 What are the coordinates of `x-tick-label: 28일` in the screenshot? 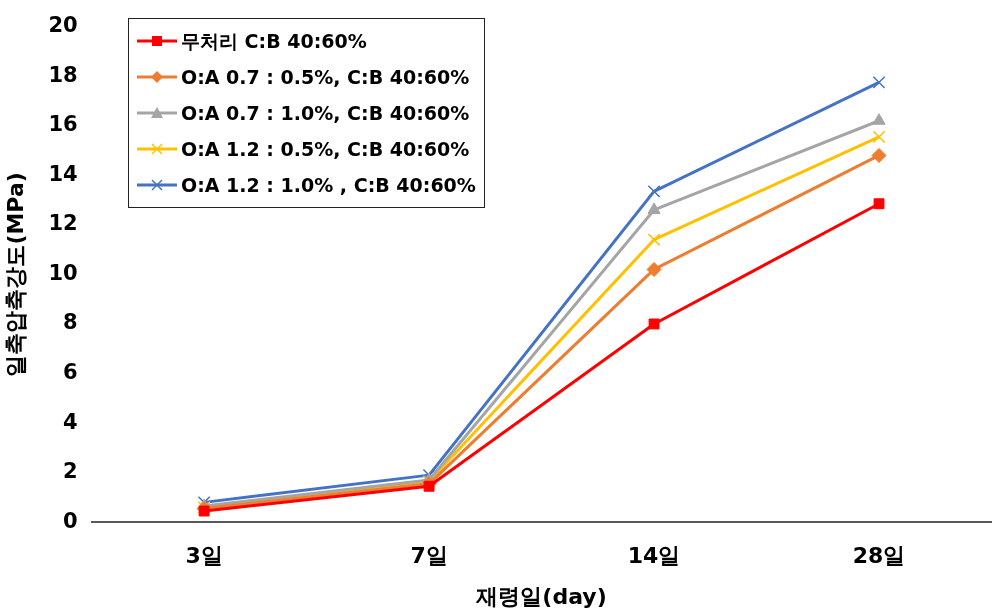 It's located at (879, 556).